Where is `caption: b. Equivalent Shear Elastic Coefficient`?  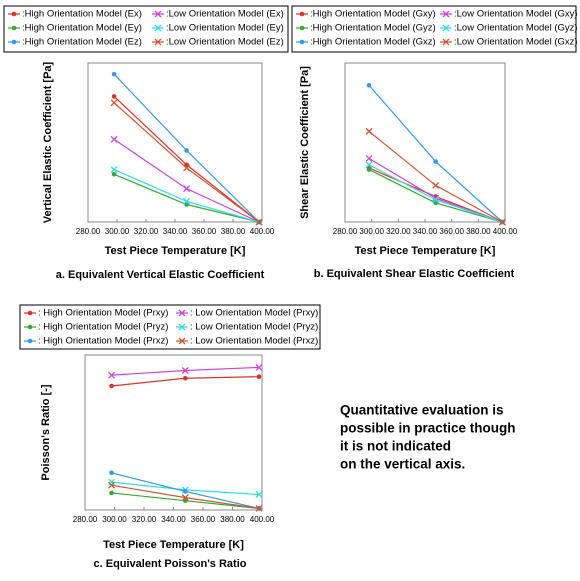 caption: b. Equivalent Shear Elastic Coefficient is located at coordinates (414, 274).